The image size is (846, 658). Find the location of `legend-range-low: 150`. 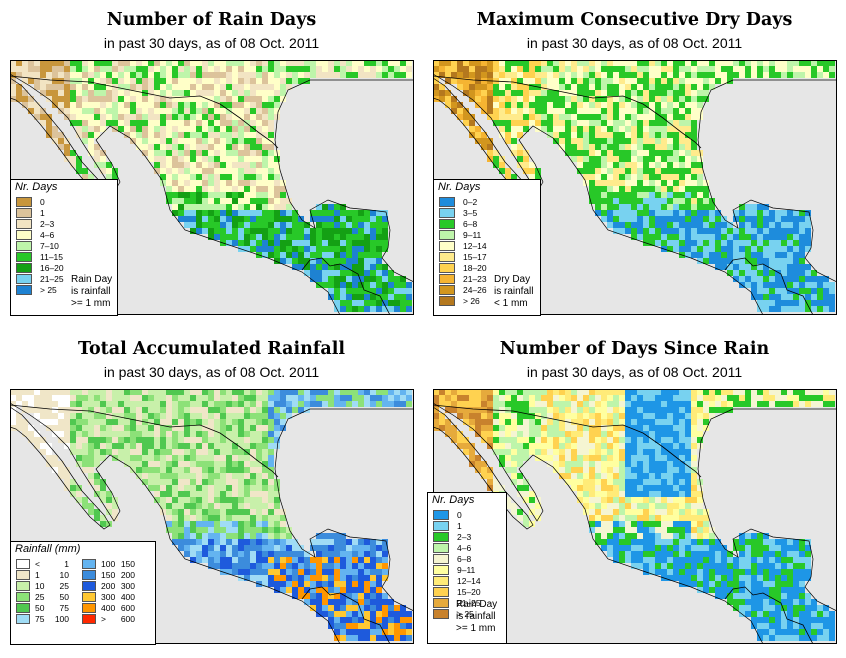

legend-range-low: 150 is located at coordinates (108, 574).